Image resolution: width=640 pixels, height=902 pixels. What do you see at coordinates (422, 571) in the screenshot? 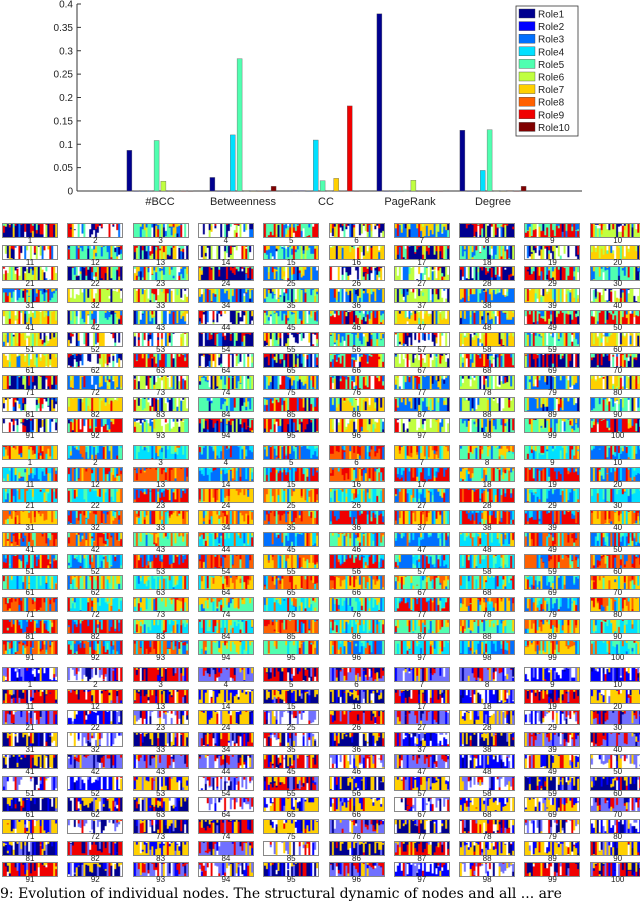
I see `node-label: 57` at bounding box center [422, 571].